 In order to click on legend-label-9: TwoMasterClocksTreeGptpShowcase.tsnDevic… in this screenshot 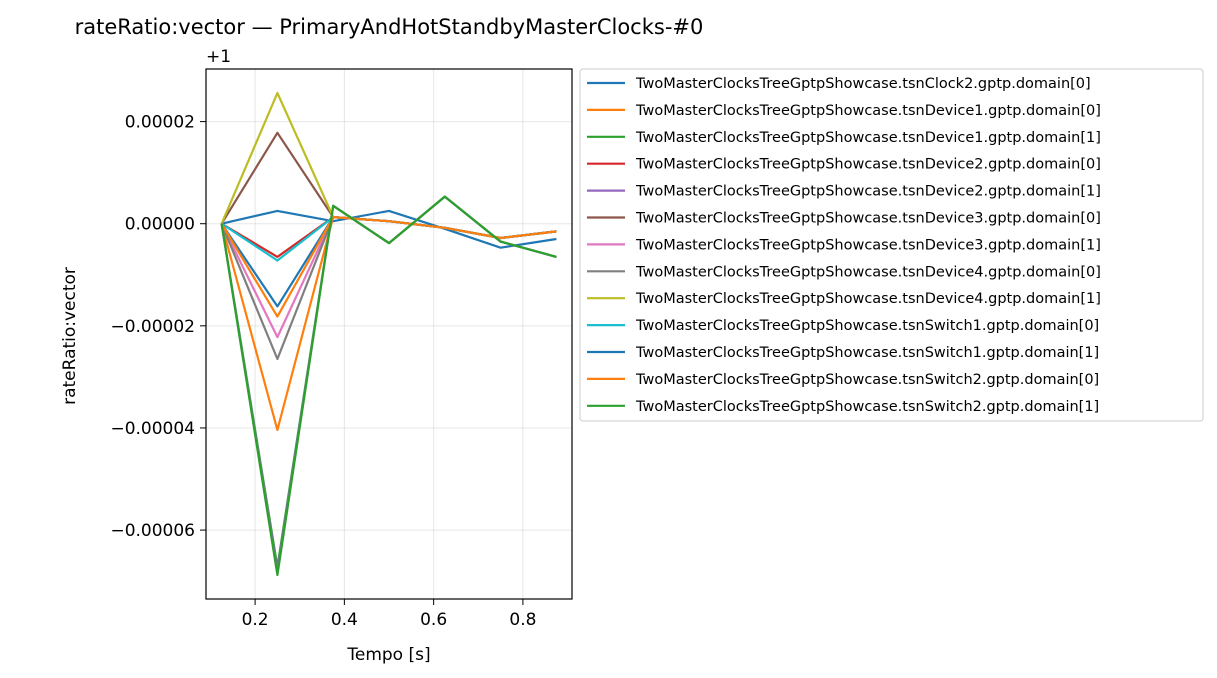, I will do `click(868, 299)`.